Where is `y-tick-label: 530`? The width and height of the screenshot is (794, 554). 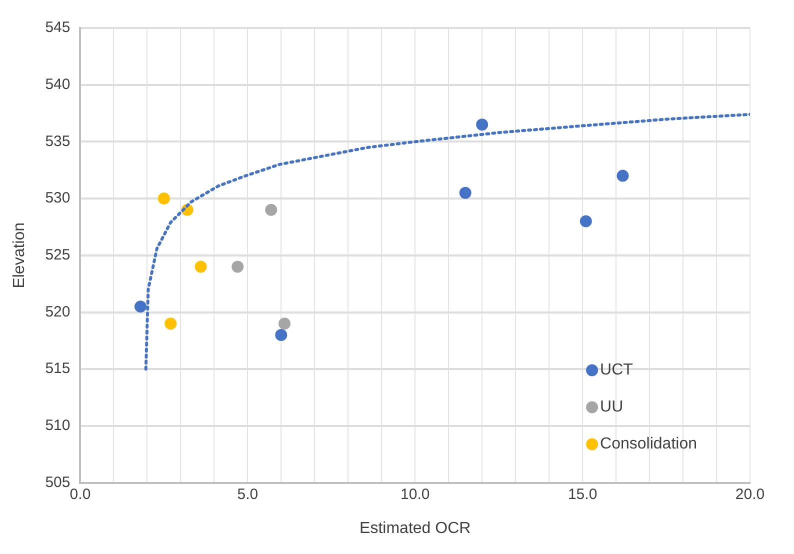
y-tick-label: 530 is located at coordinates (57, 198).